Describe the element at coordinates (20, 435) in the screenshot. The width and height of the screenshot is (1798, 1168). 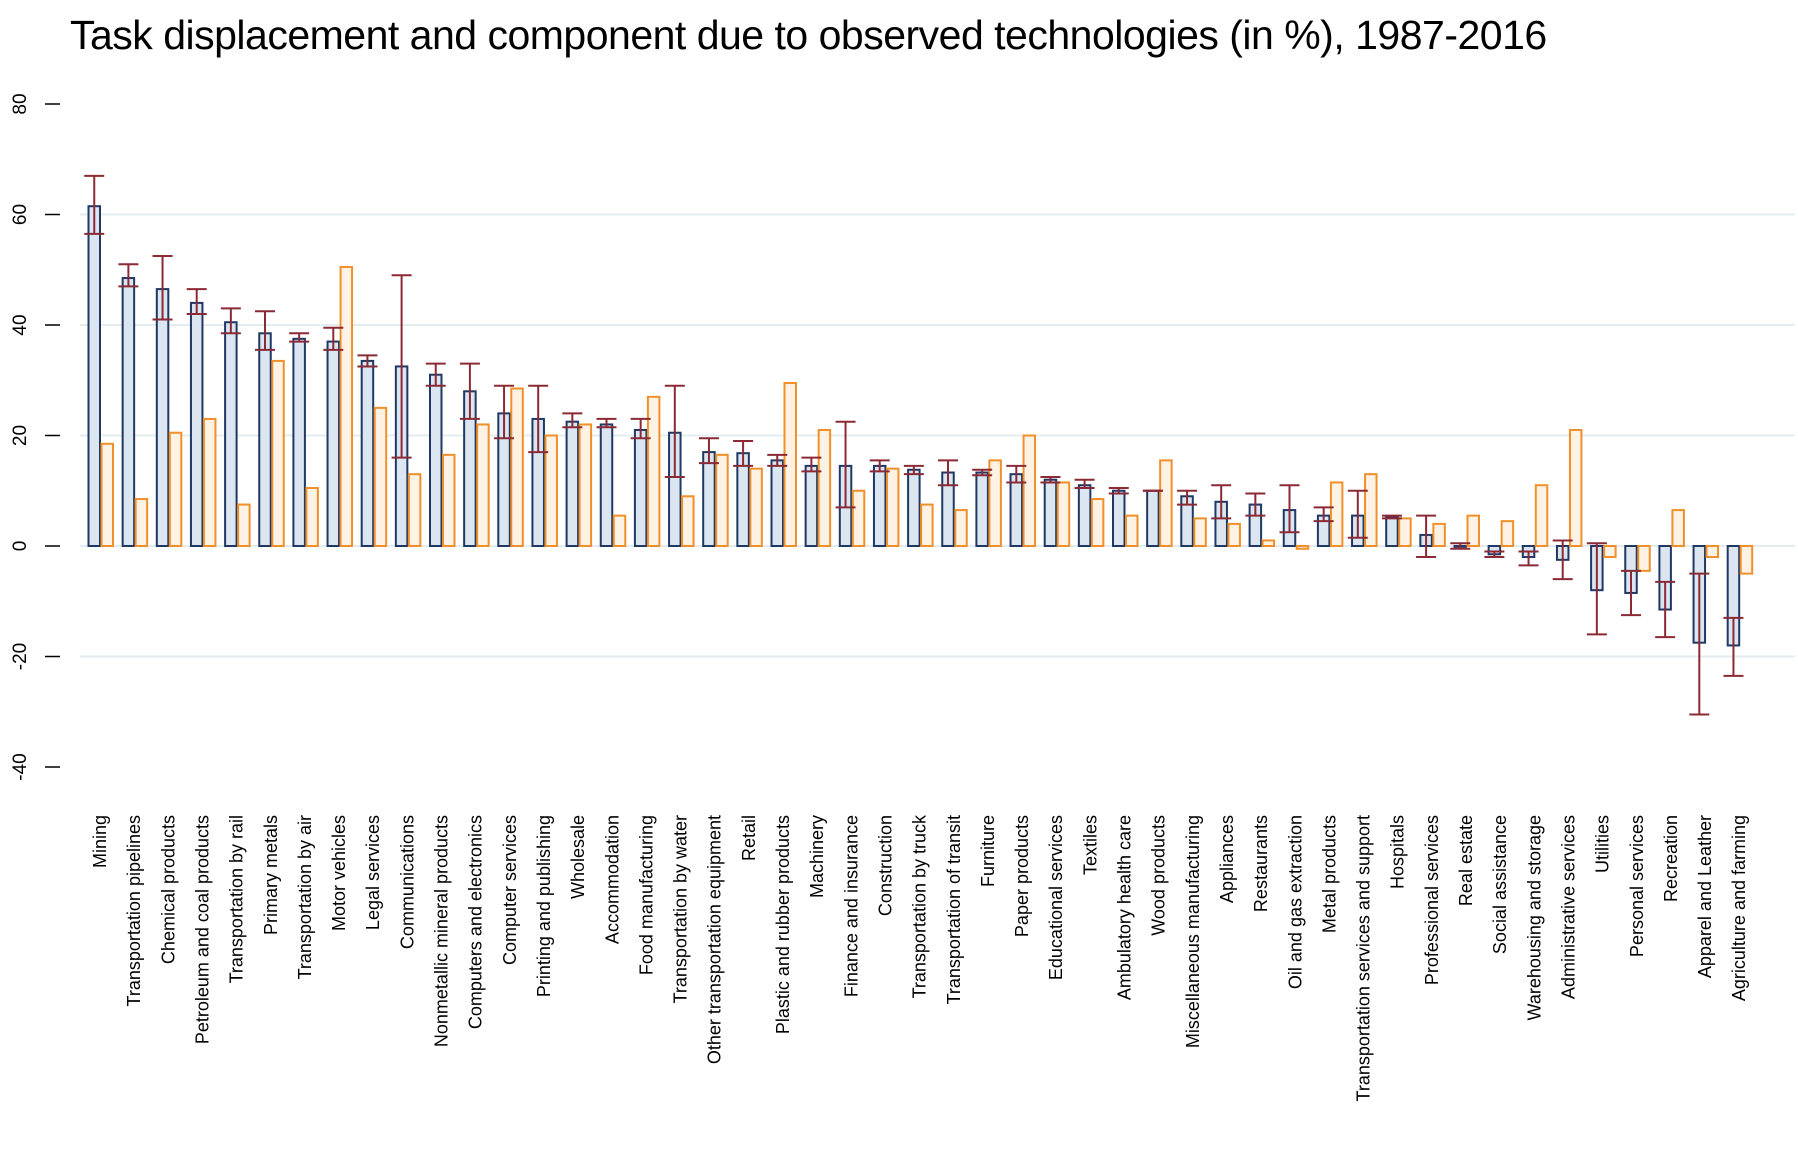
I see `y-tick-label: 20` at that location.